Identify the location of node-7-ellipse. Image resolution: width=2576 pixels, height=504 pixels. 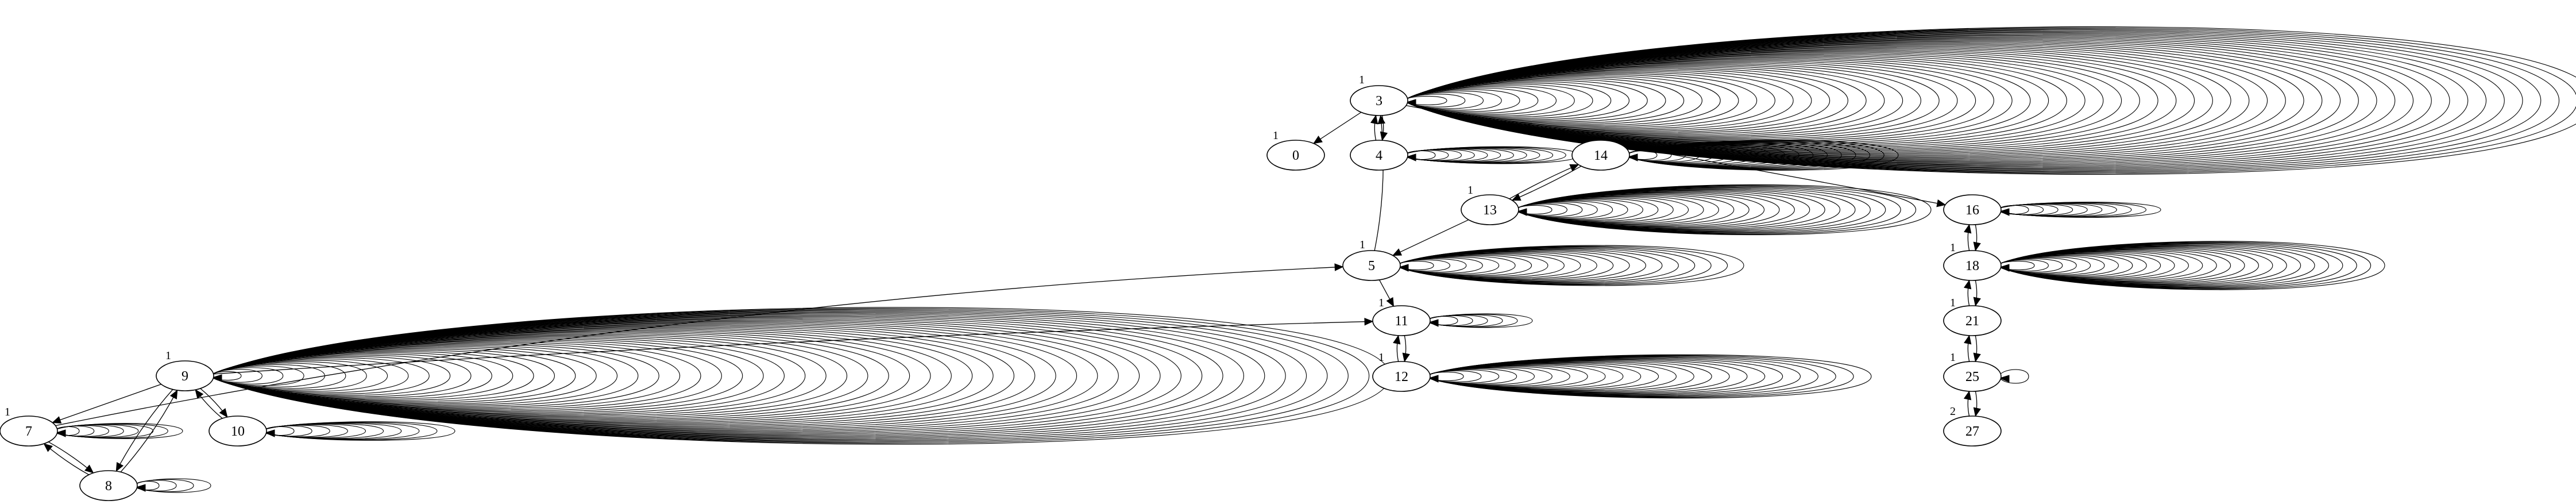
(29, 431).